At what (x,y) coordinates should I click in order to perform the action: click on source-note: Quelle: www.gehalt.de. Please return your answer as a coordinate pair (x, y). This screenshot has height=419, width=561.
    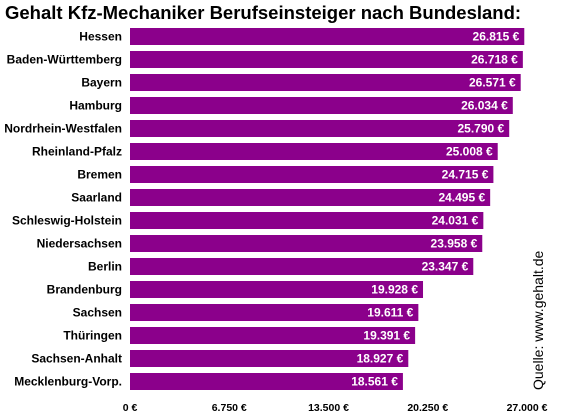
    Looking at the image, I should click on (538, 320).